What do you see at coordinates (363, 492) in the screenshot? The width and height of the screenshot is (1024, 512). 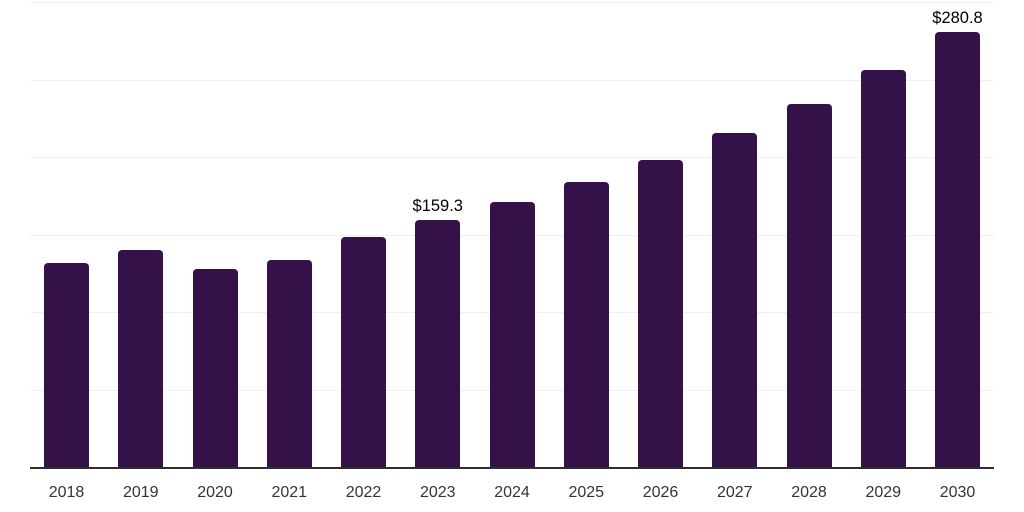 I see `x-axis-label-2022: 2022` at bounding box center [363, 492].